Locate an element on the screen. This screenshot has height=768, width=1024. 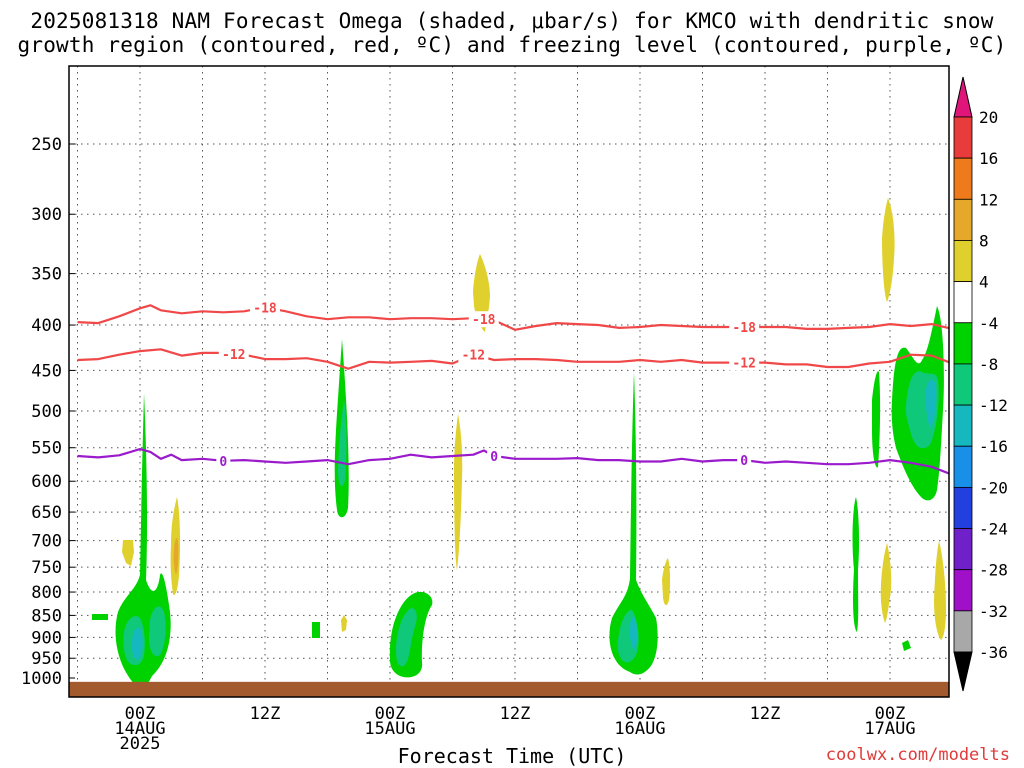
terrain-band is located at coordinates (509, 689).